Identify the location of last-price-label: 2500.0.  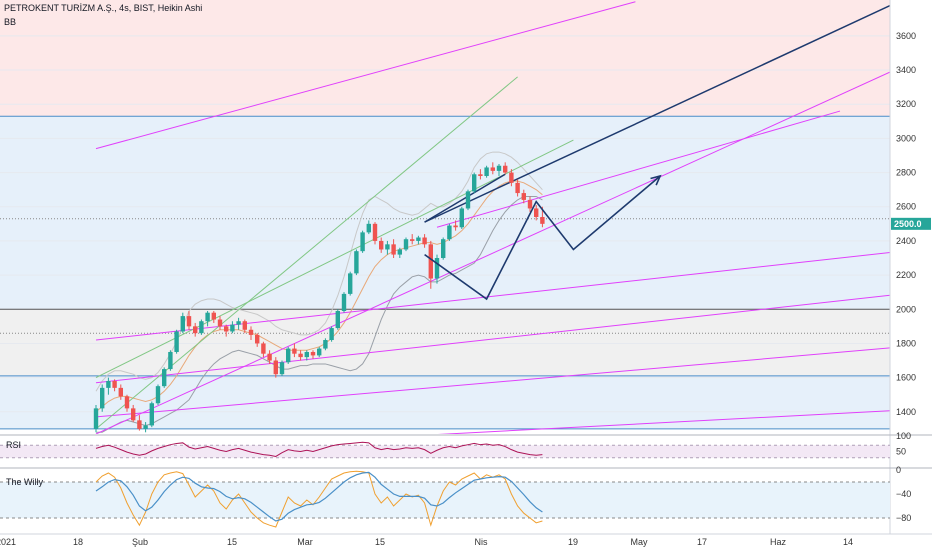
(908, 224).